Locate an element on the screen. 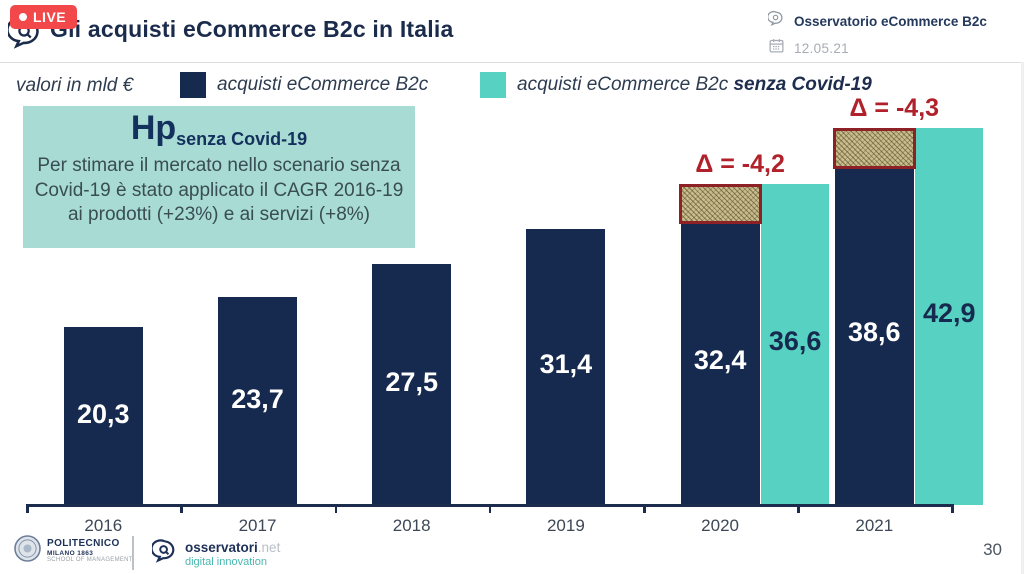  year-label-2021: 2021 is located at coordinates (874, 525).